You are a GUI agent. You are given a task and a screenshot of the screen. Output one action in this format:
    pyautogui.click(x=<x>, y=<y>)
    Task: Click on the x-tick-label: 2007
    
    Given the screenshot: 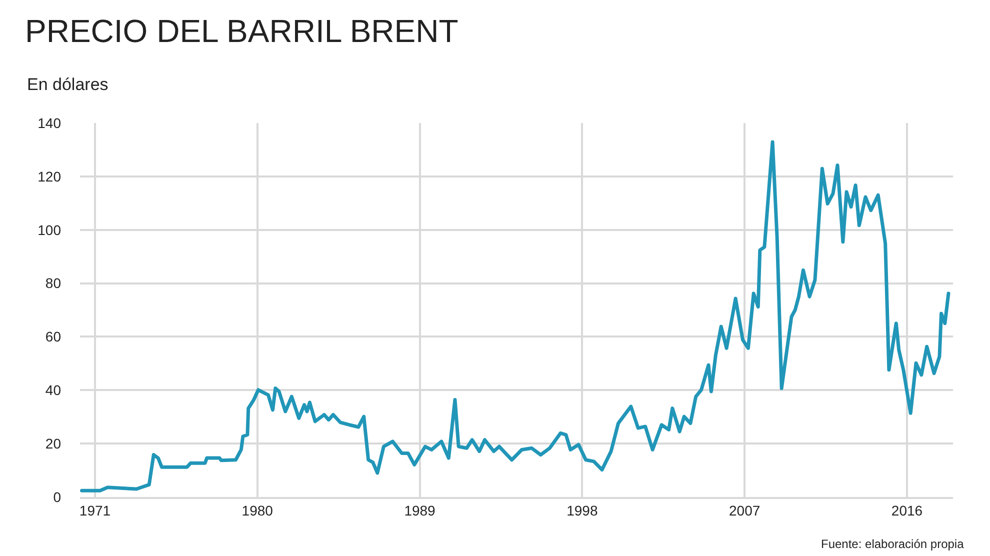 What is the action you would take?
    pyautogui.click(x=744, y=510)
    